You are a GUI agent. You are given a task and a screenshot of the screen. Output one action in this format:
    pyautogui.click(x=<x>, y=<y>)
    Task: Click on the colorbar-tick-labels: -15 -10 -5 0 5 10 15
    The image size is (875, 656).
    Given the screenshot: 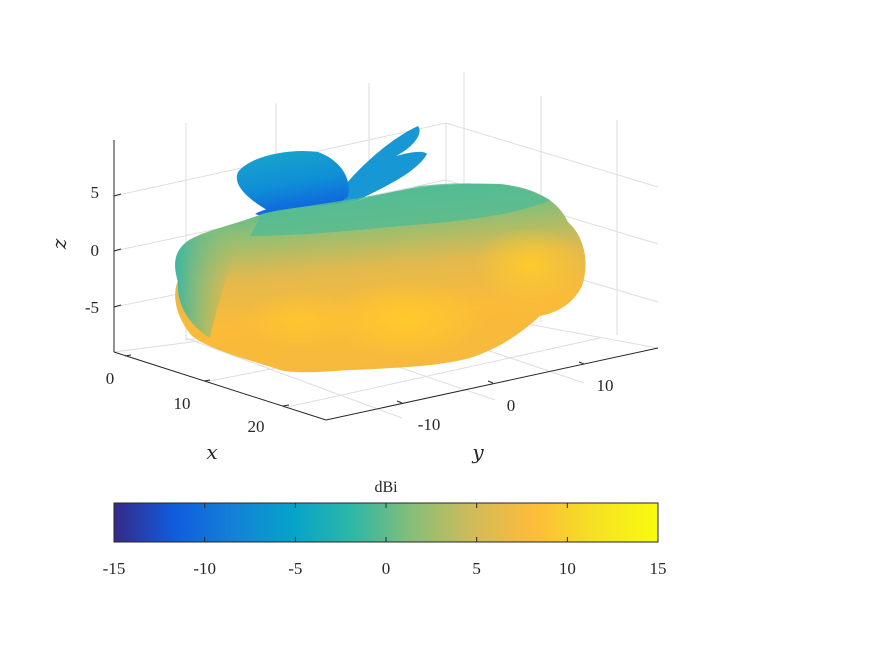 What is the action you would take?
    pyautogui.click(x=385, y=568)
    